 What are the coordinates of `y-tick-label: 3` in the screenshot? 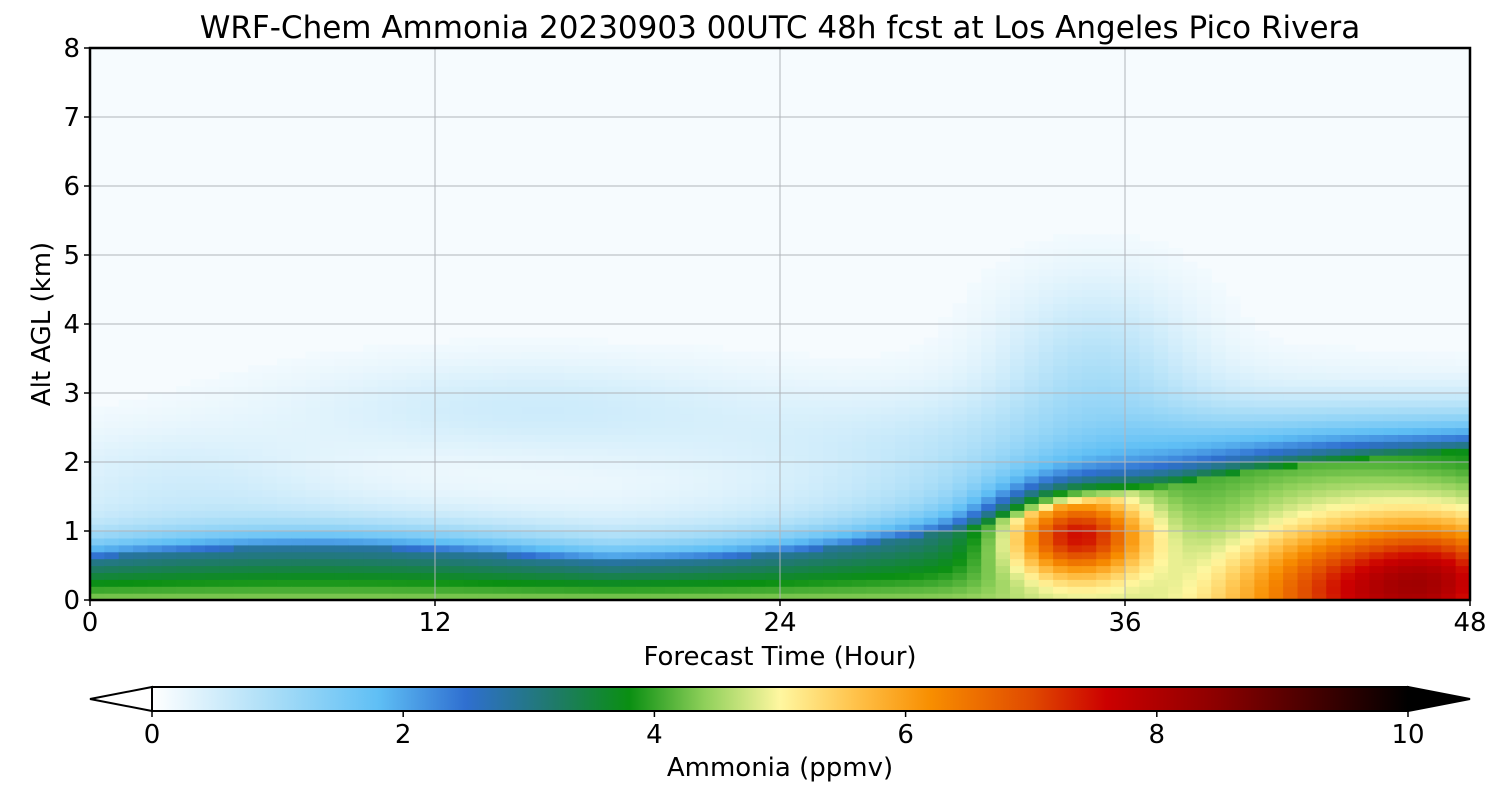 It's located at (71, 394).